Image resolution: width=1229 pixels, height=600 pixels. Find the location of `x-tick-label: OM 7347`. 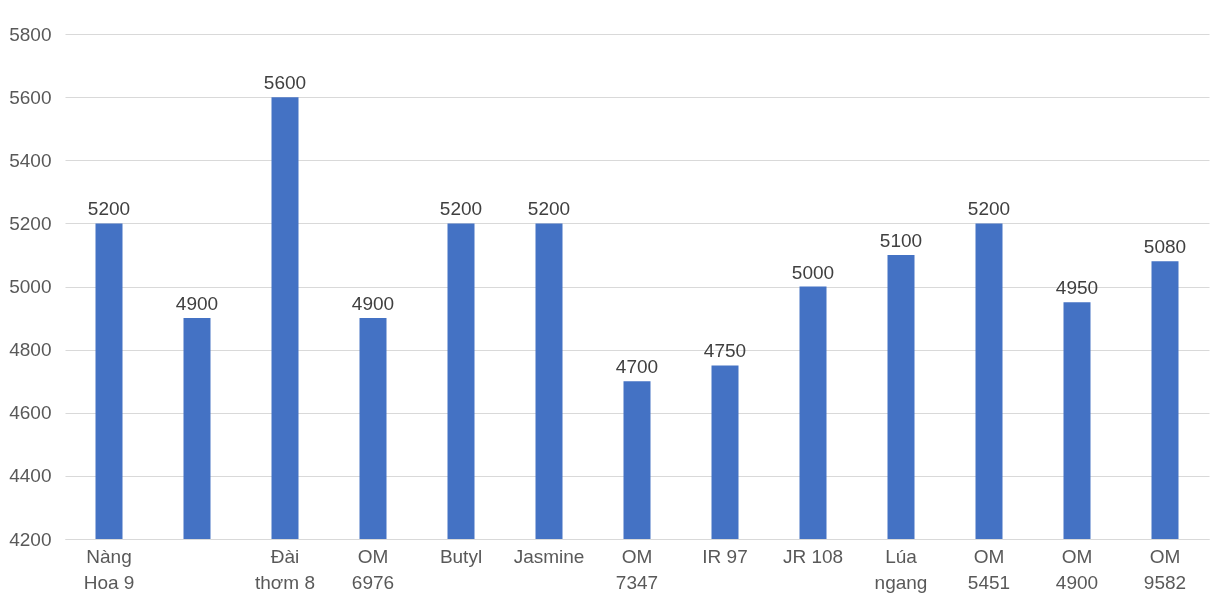

x-tick-label: OM 7347 is located at coordinates (637, 569).